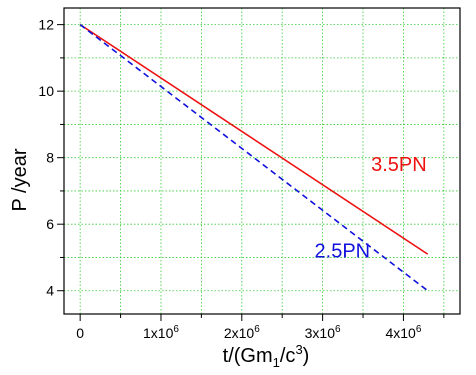 The height and width of the screenshot is (375, 476). What do you see at coordinates (46, 91) in the screenshot?
I see `y-tick-label: 10` at bounding box center [46, 91].